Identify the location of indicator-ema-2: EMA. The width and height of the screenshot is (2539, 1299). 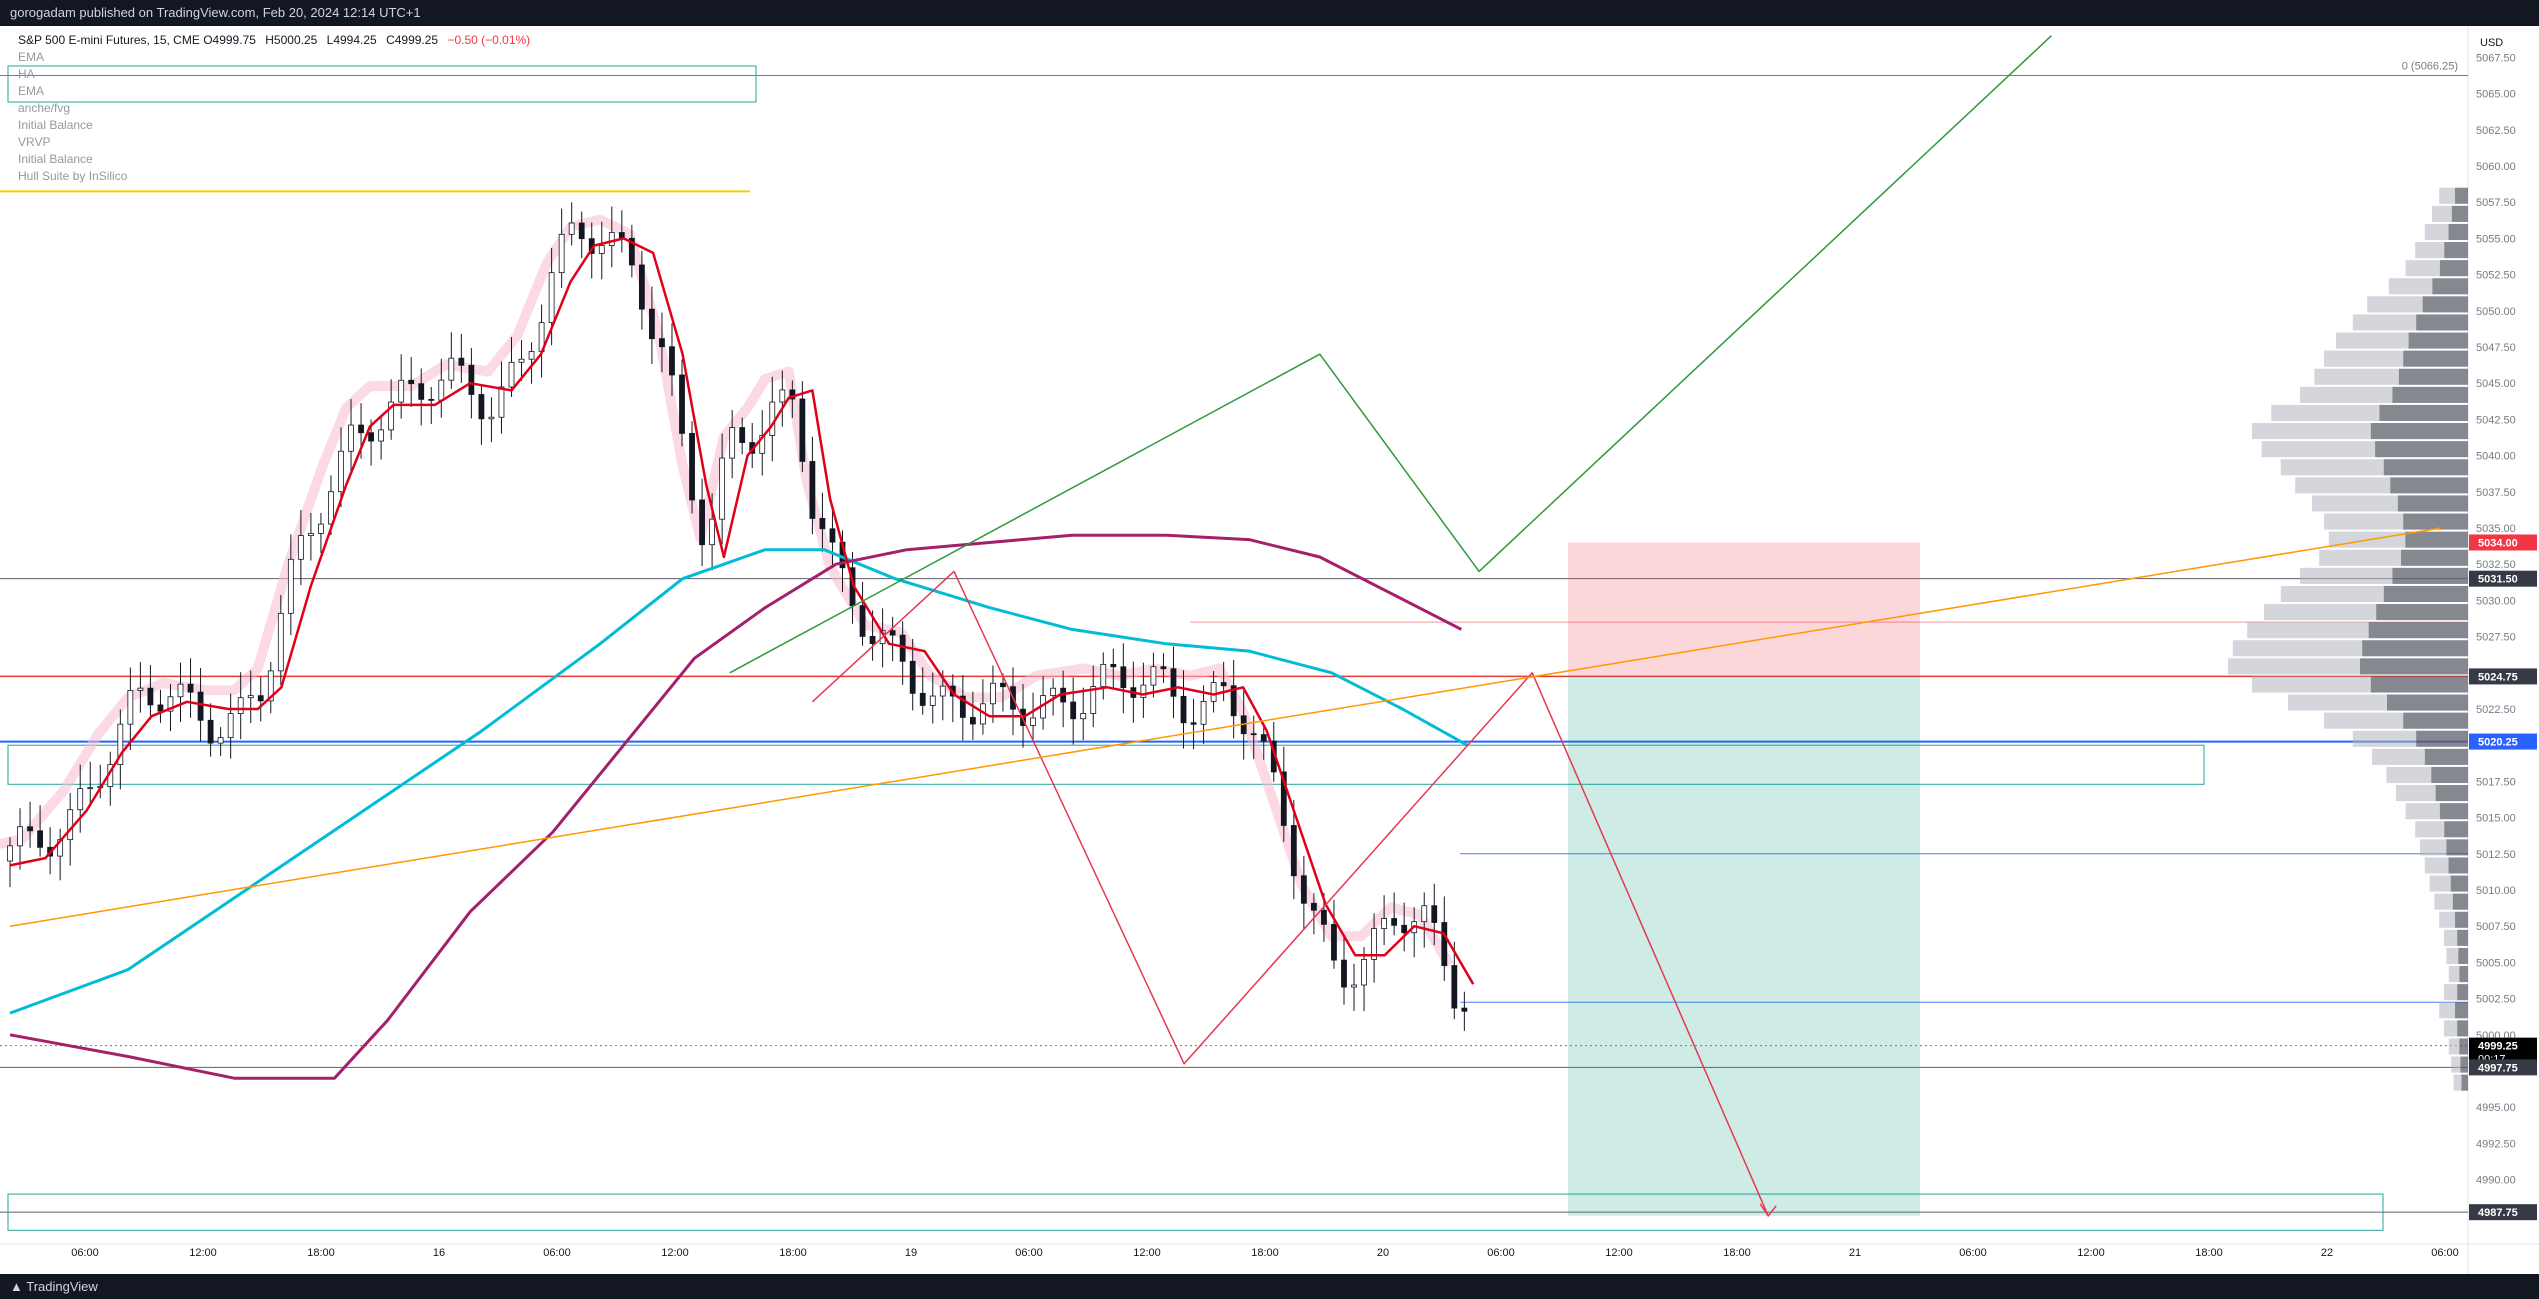
(31, 91).